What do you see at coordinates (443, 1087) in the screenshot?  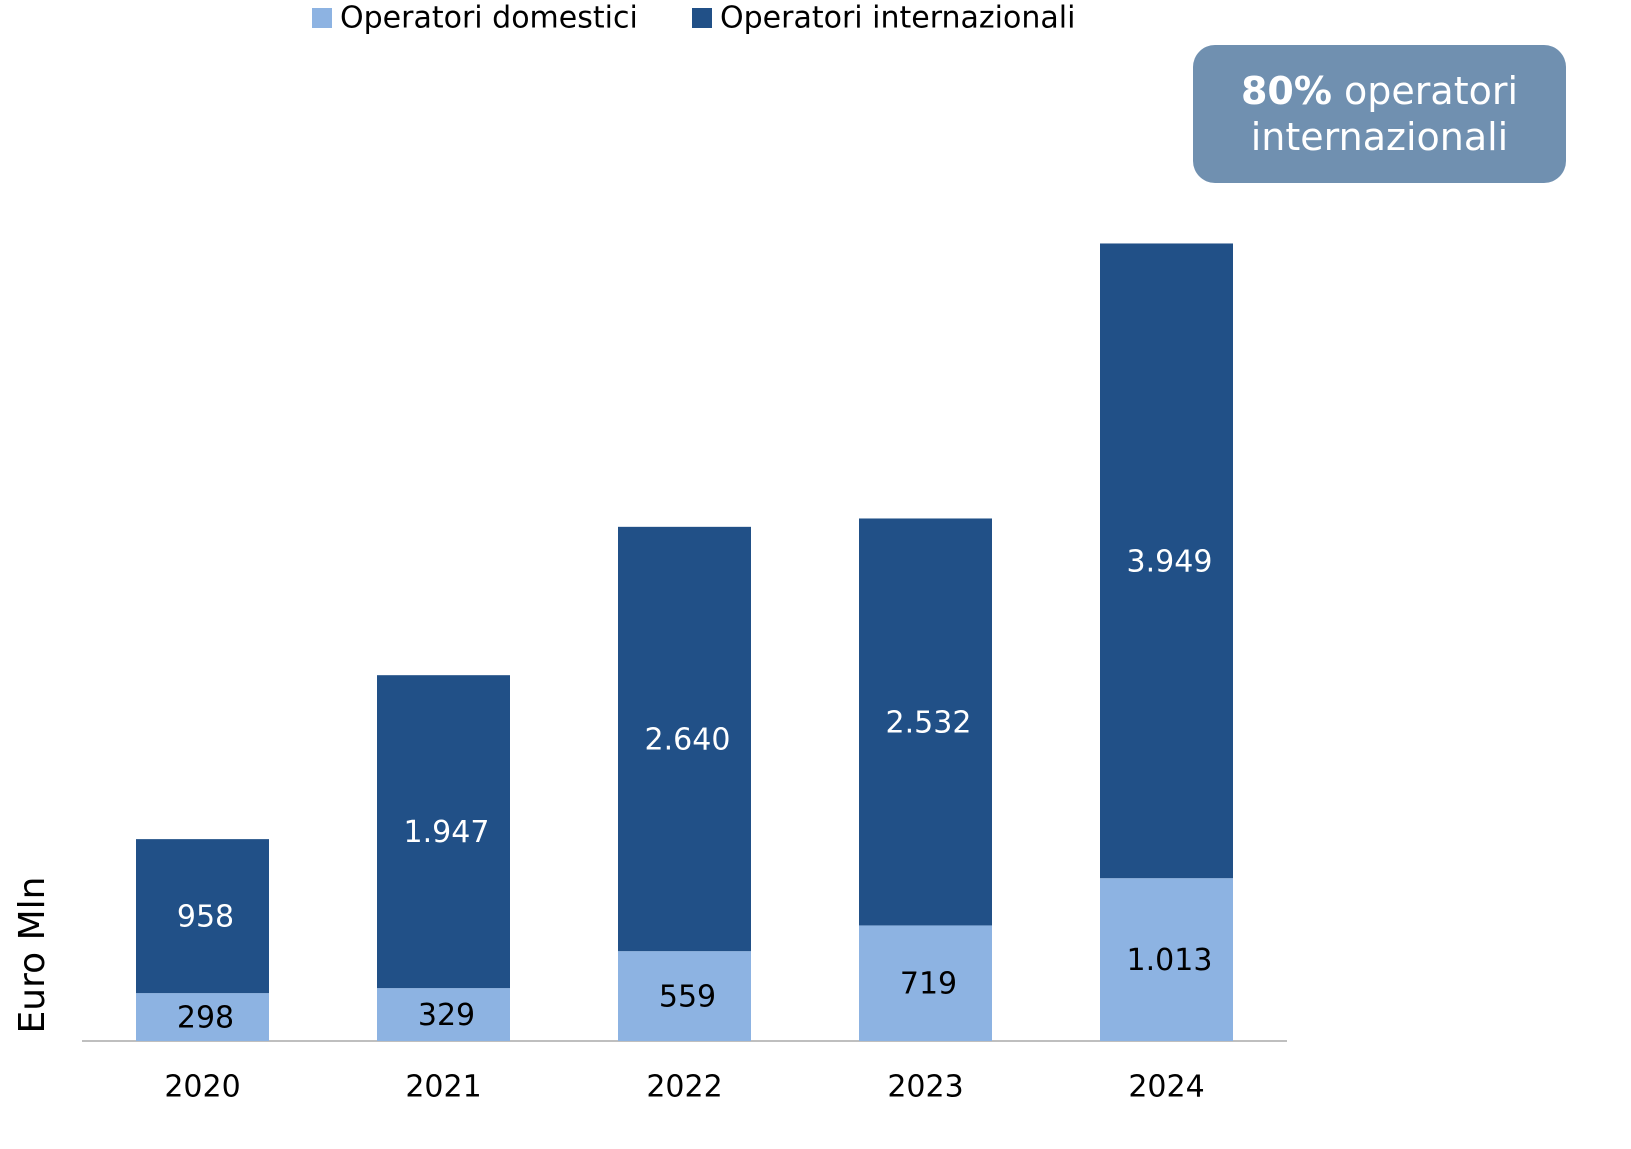 I see `x-tick-label: 2021` at bounding box center [443, 1087].